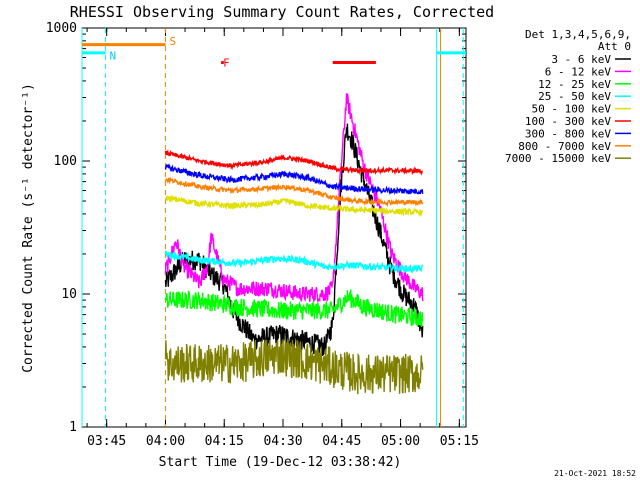 The width and height of the screenshot is (640, 480). I want to click on x-tick-label: 05:15, so click(459, 441).